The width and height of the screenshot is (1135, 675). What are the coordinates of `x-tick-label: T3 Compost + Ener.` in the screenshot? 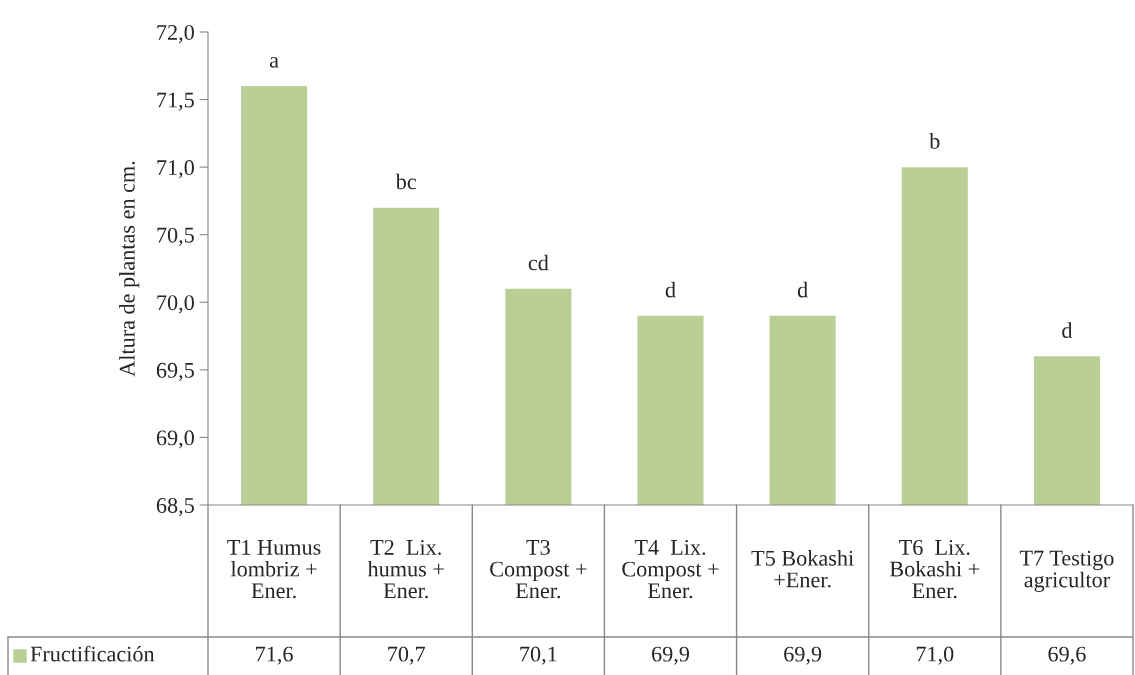 It's located at (538, 569).